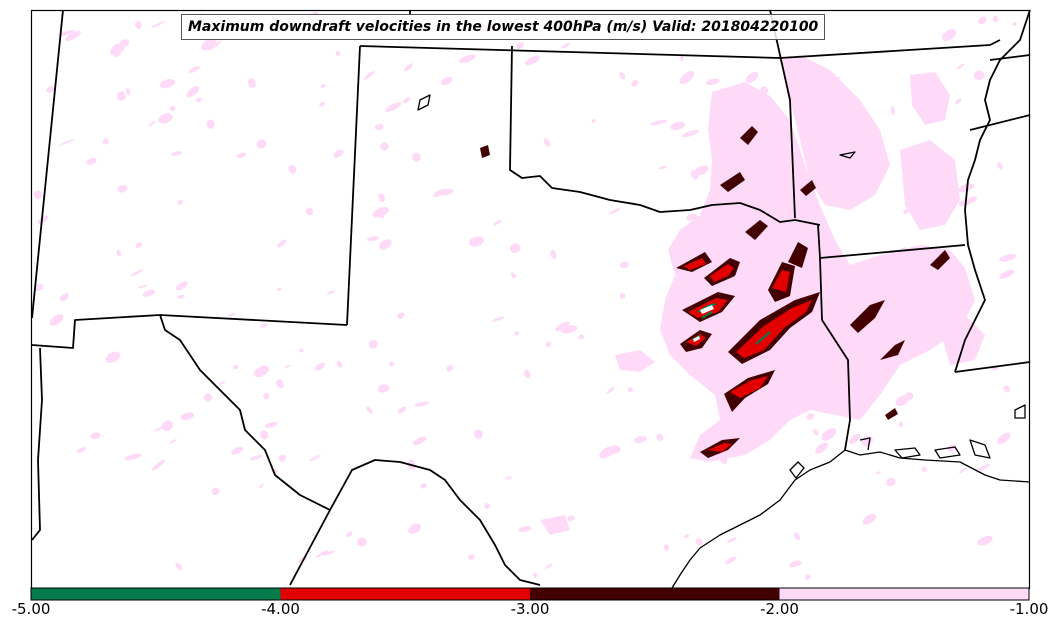  Describe the element at coordinates (530, 609) in the screenshot. I see `colorbar-tick-label: -3.00` at that location.